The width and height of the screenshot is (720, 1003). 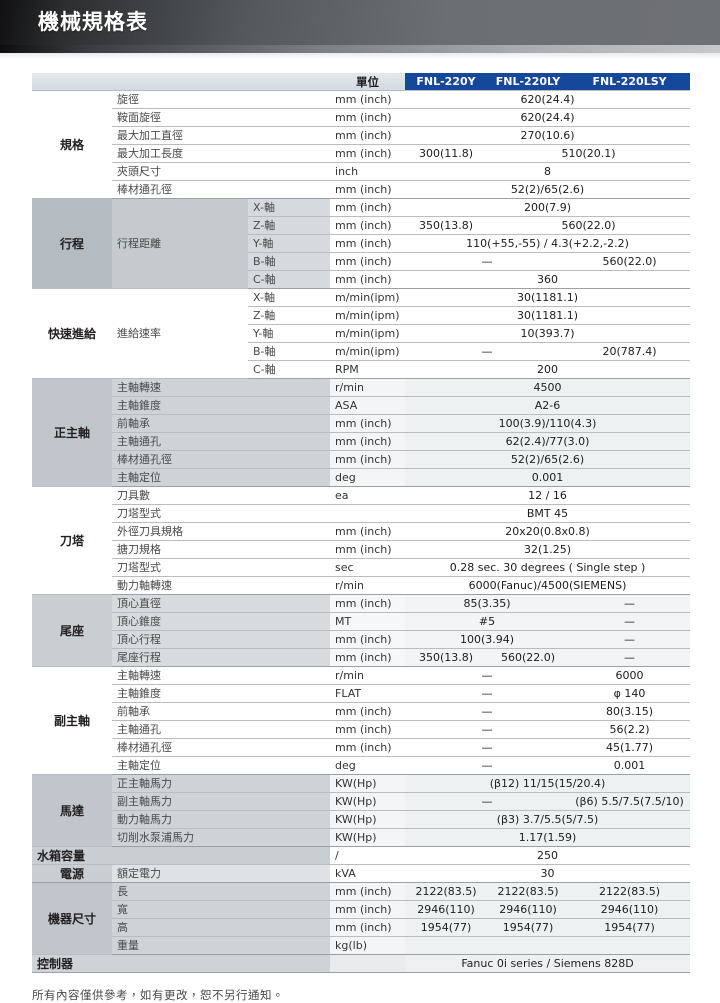 I want to click on header-model-fnl220y: FNL-220Y, so click(x=446, y=82).